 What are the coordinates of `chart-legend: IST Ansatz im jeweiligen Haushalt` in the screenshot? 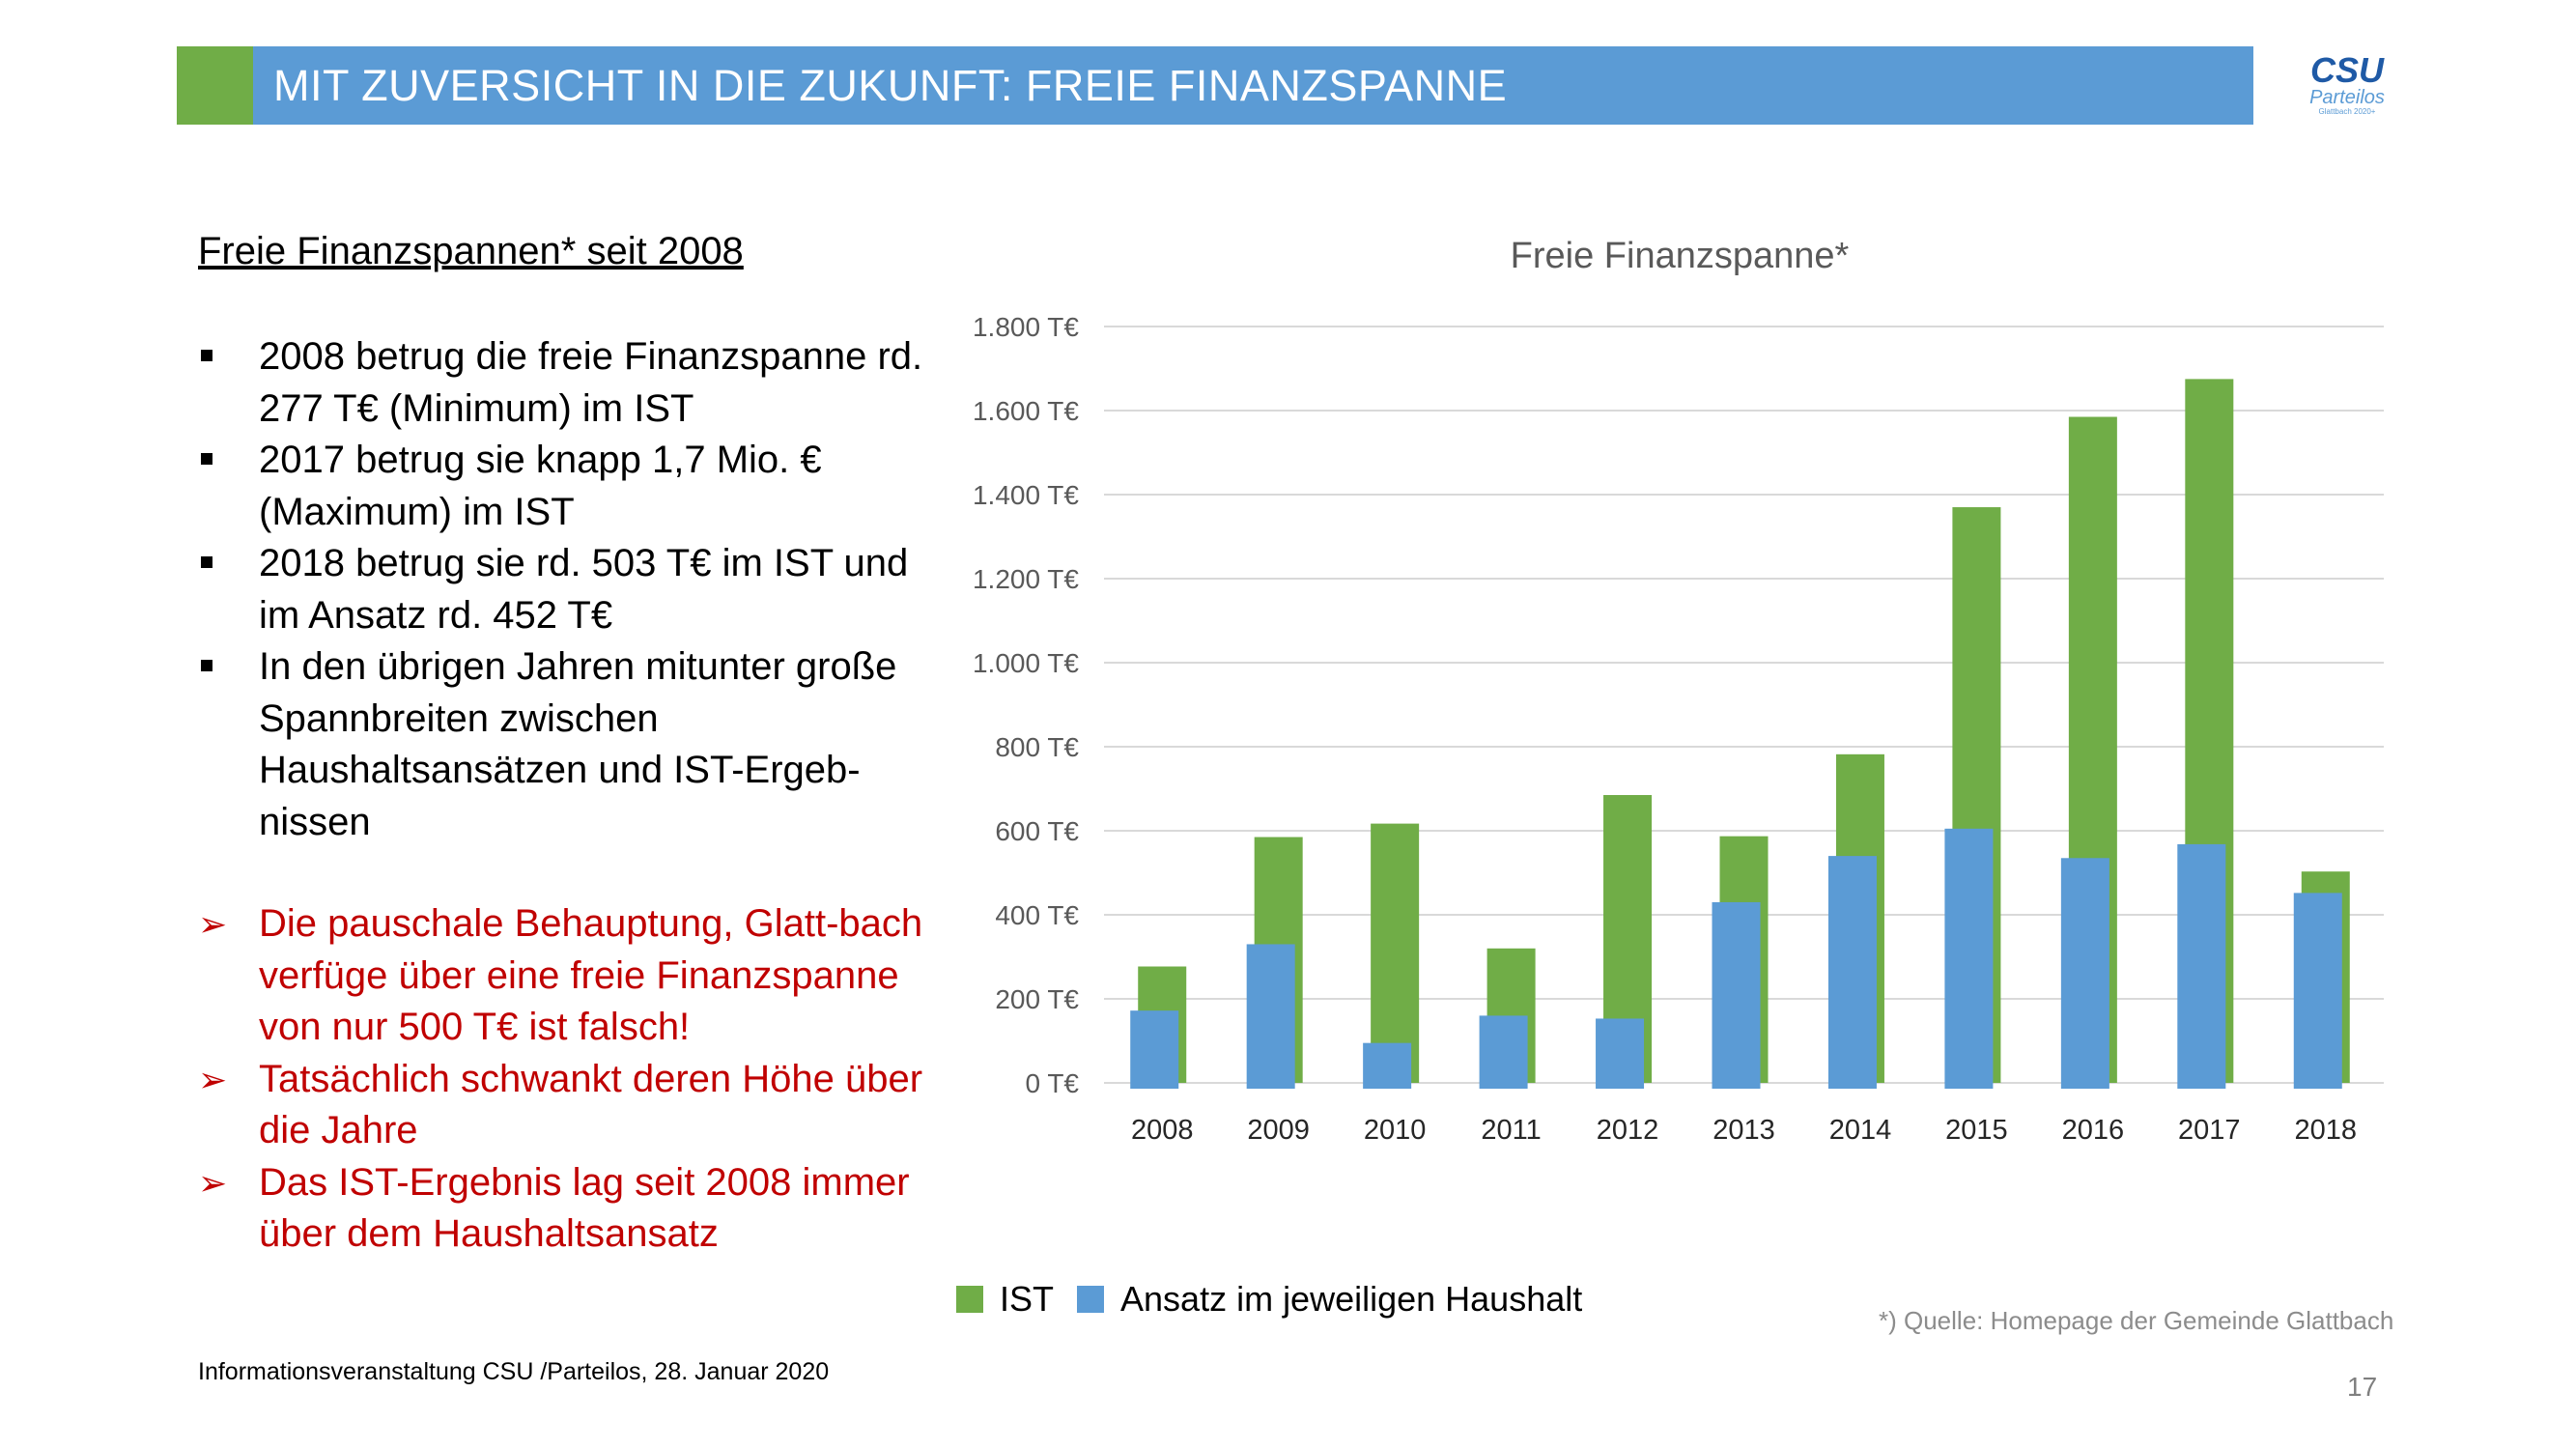 It's located at (1280, 1299).